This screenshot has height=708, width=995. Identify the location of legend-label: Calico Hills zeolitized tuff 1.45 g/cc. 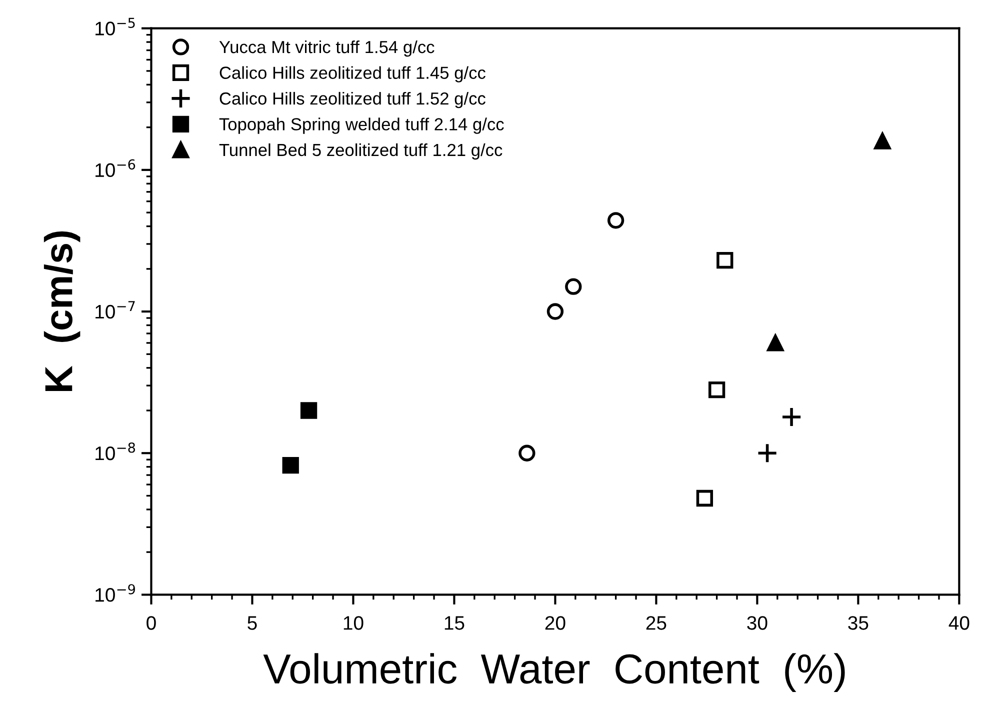
(353, 74).